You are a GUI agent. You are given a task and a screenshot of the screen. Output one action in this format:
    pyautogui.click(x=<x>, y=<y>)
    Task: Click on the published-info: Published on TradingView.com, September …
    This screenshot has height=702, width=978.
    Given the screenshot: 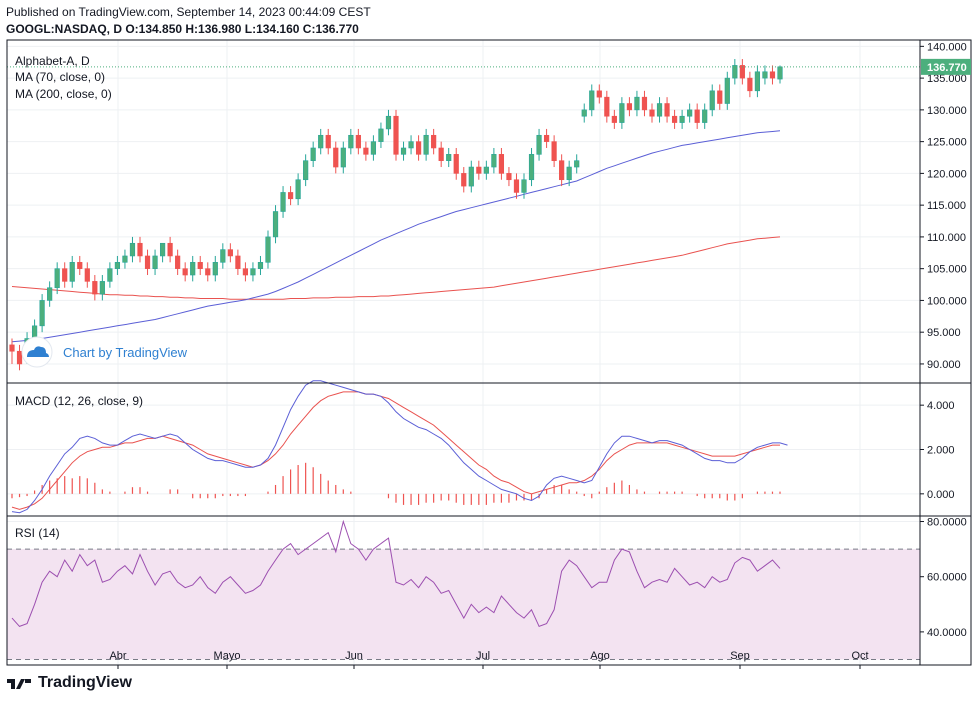 What is the action you would take?
    pyautogui.click(x=188, y=12)
    